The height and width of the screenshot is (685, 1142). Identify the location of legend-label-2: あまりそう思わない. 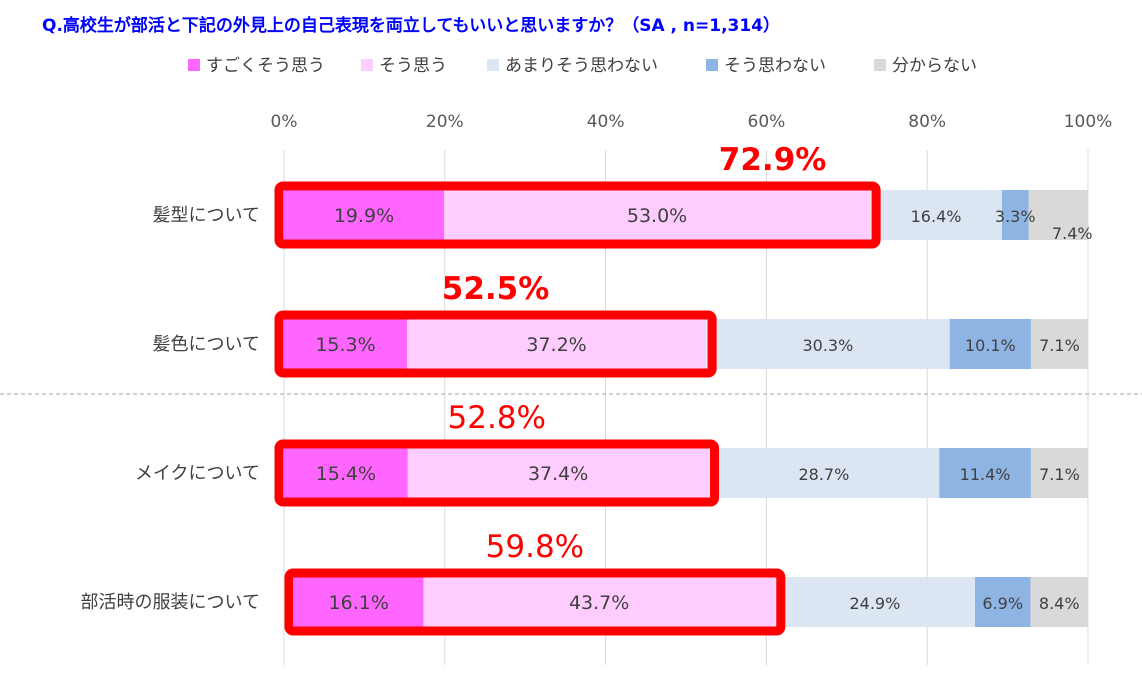
(581, 66).